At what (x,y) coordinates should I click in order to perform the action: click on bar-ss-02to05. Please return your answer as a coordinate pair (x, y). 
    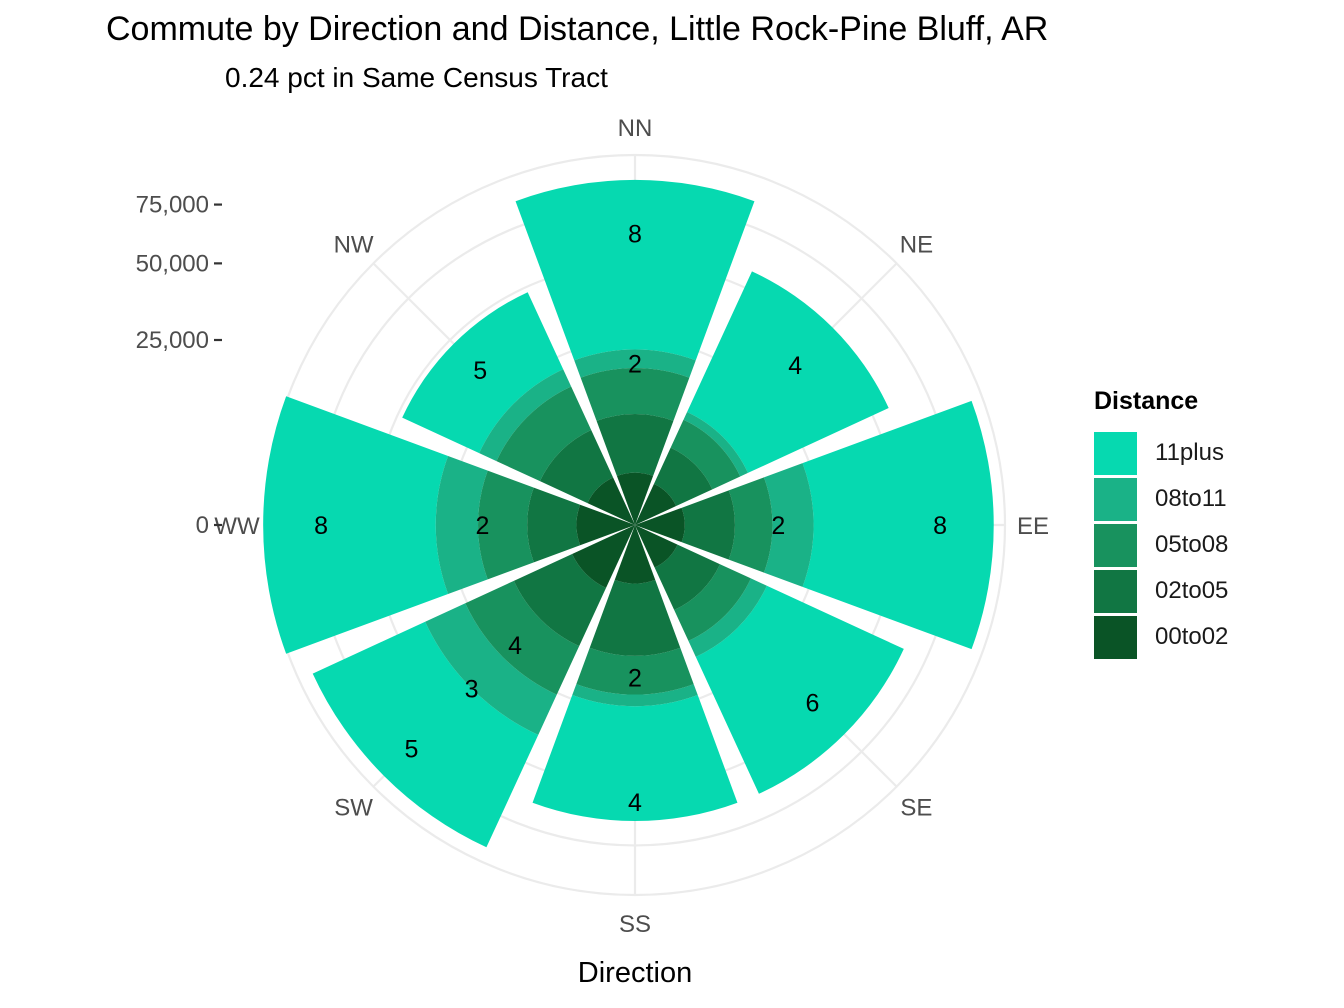
    Looking at the image, I should click on (635, 617).